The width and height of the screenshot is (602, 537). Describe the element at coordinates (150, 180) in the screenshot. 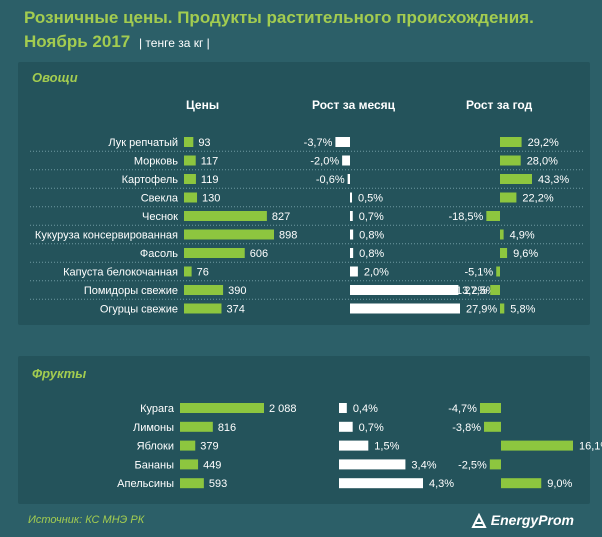

I see `category-label-картофель: Картофель` at that location.